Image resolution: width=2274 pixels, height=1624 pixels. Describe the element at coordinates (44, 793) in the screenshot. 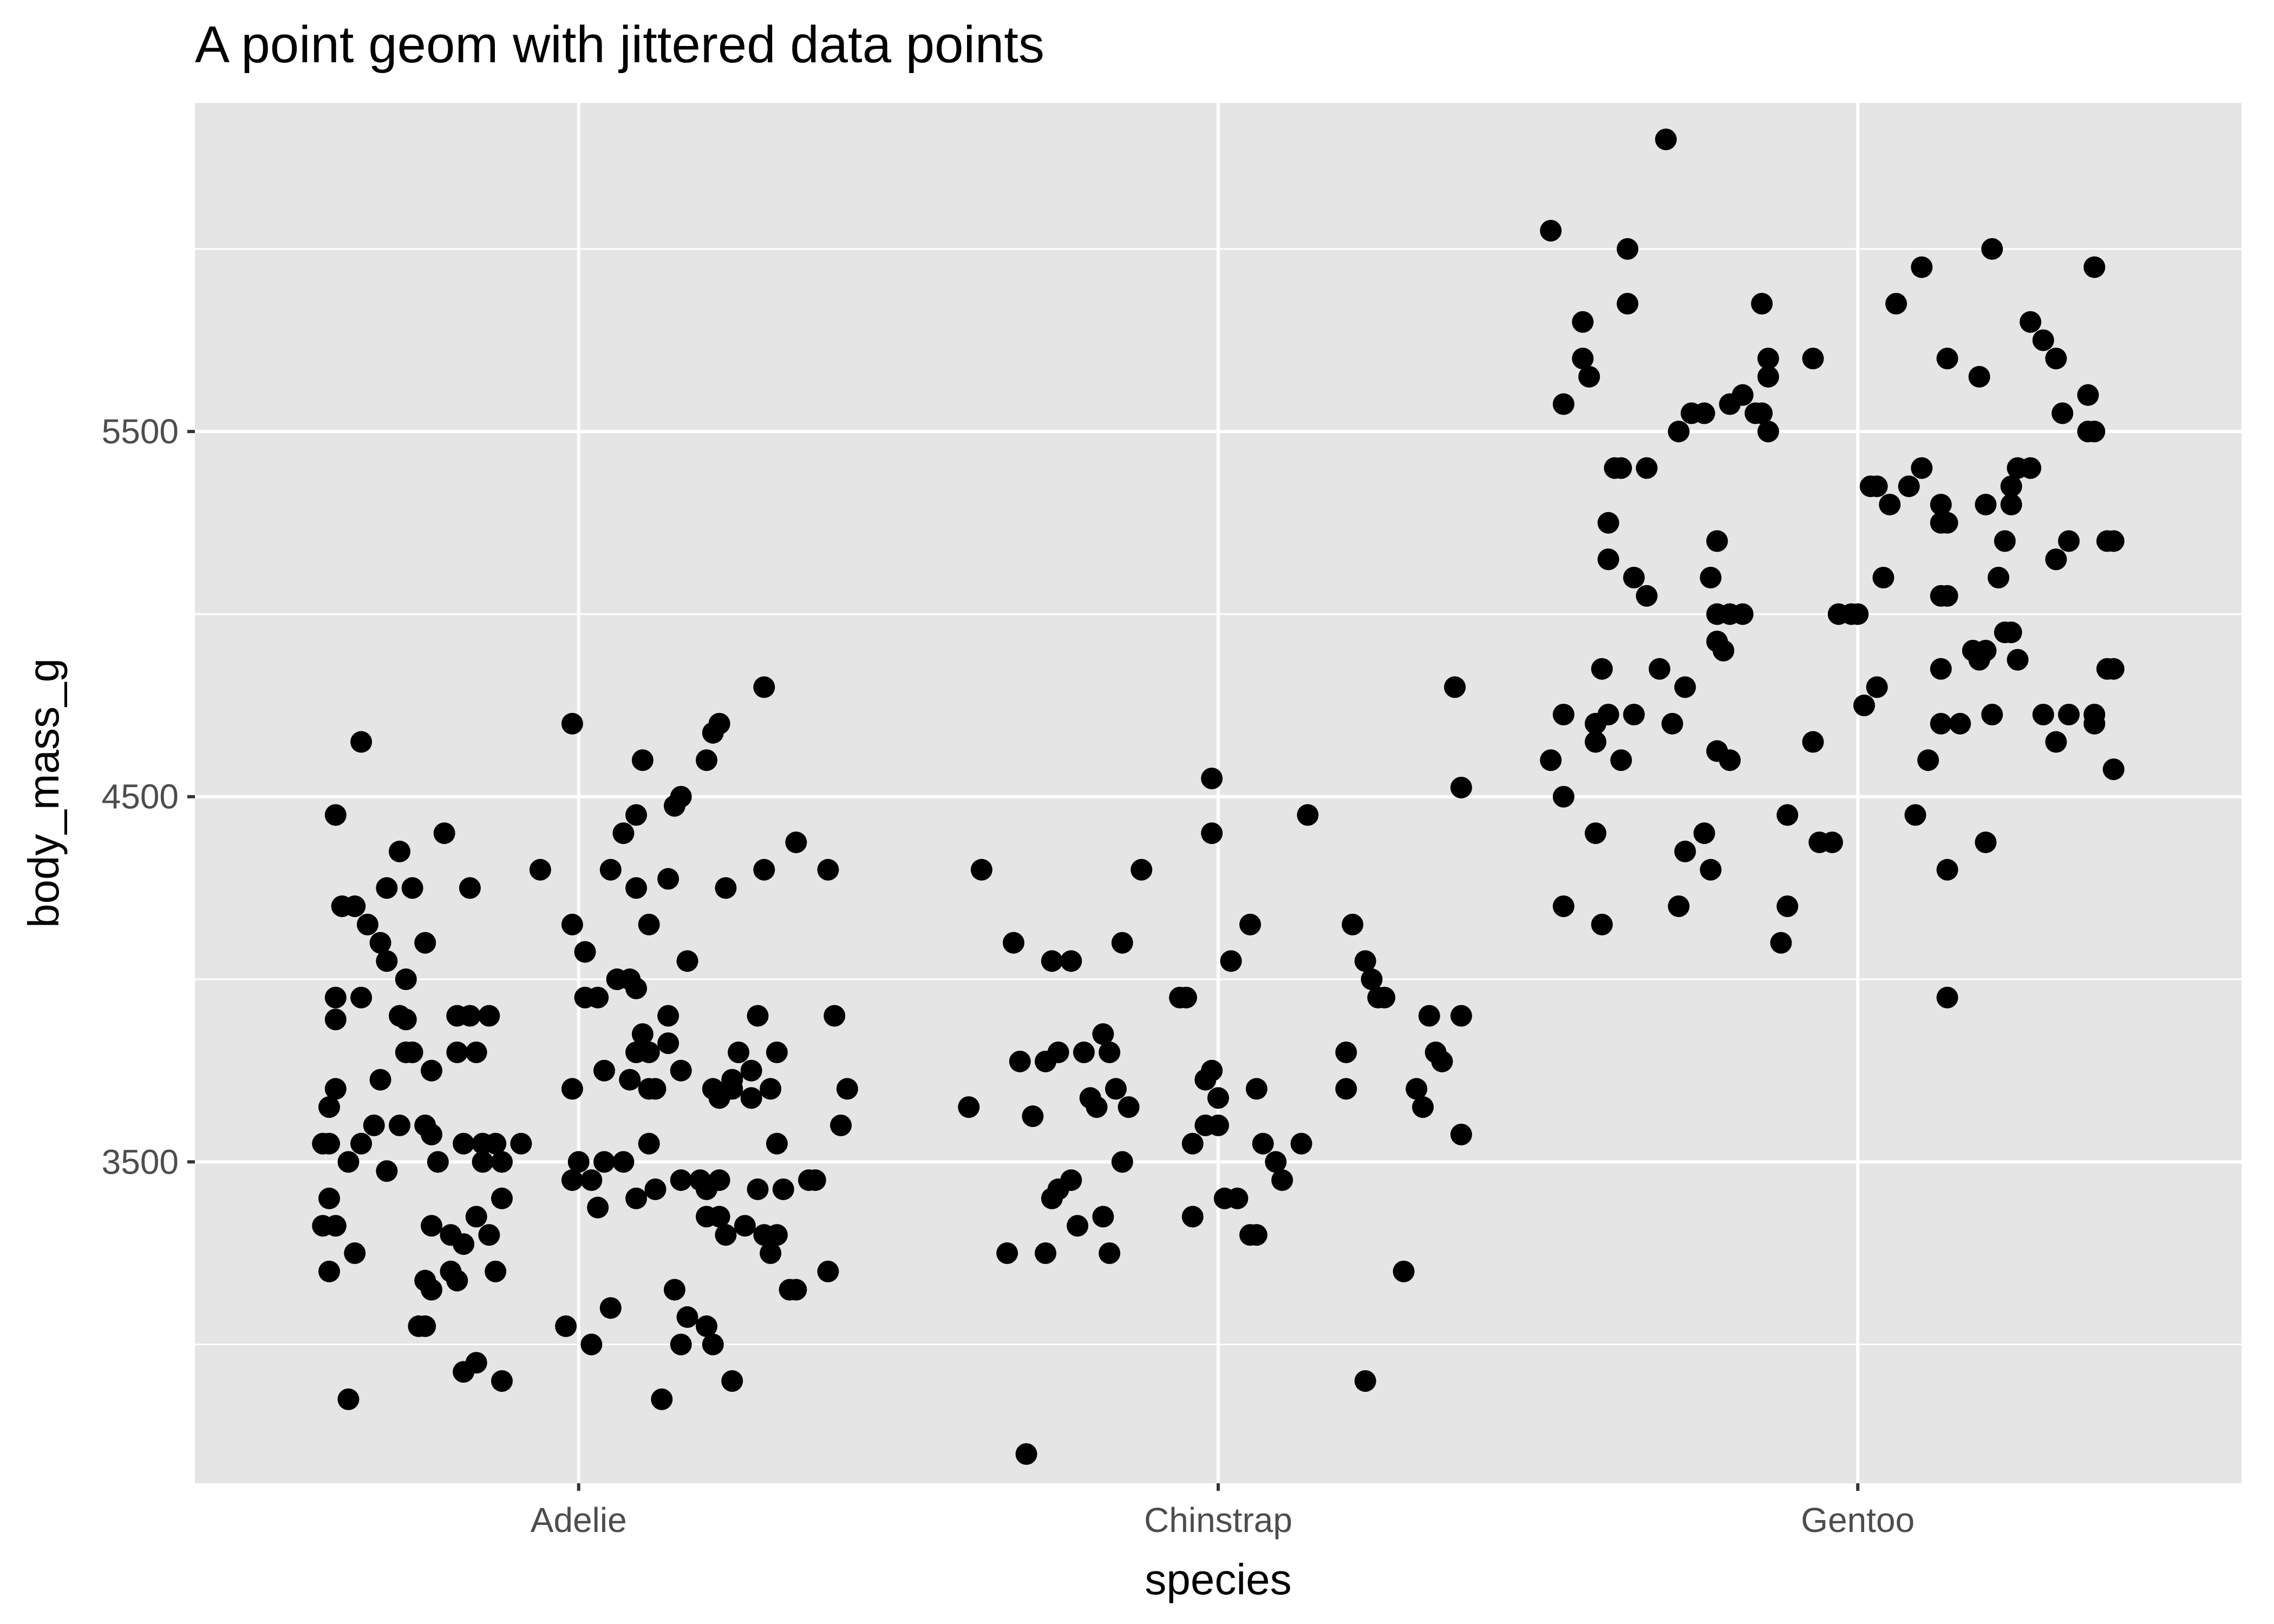

I see `y-axis-label: body_mass_g` at that location.